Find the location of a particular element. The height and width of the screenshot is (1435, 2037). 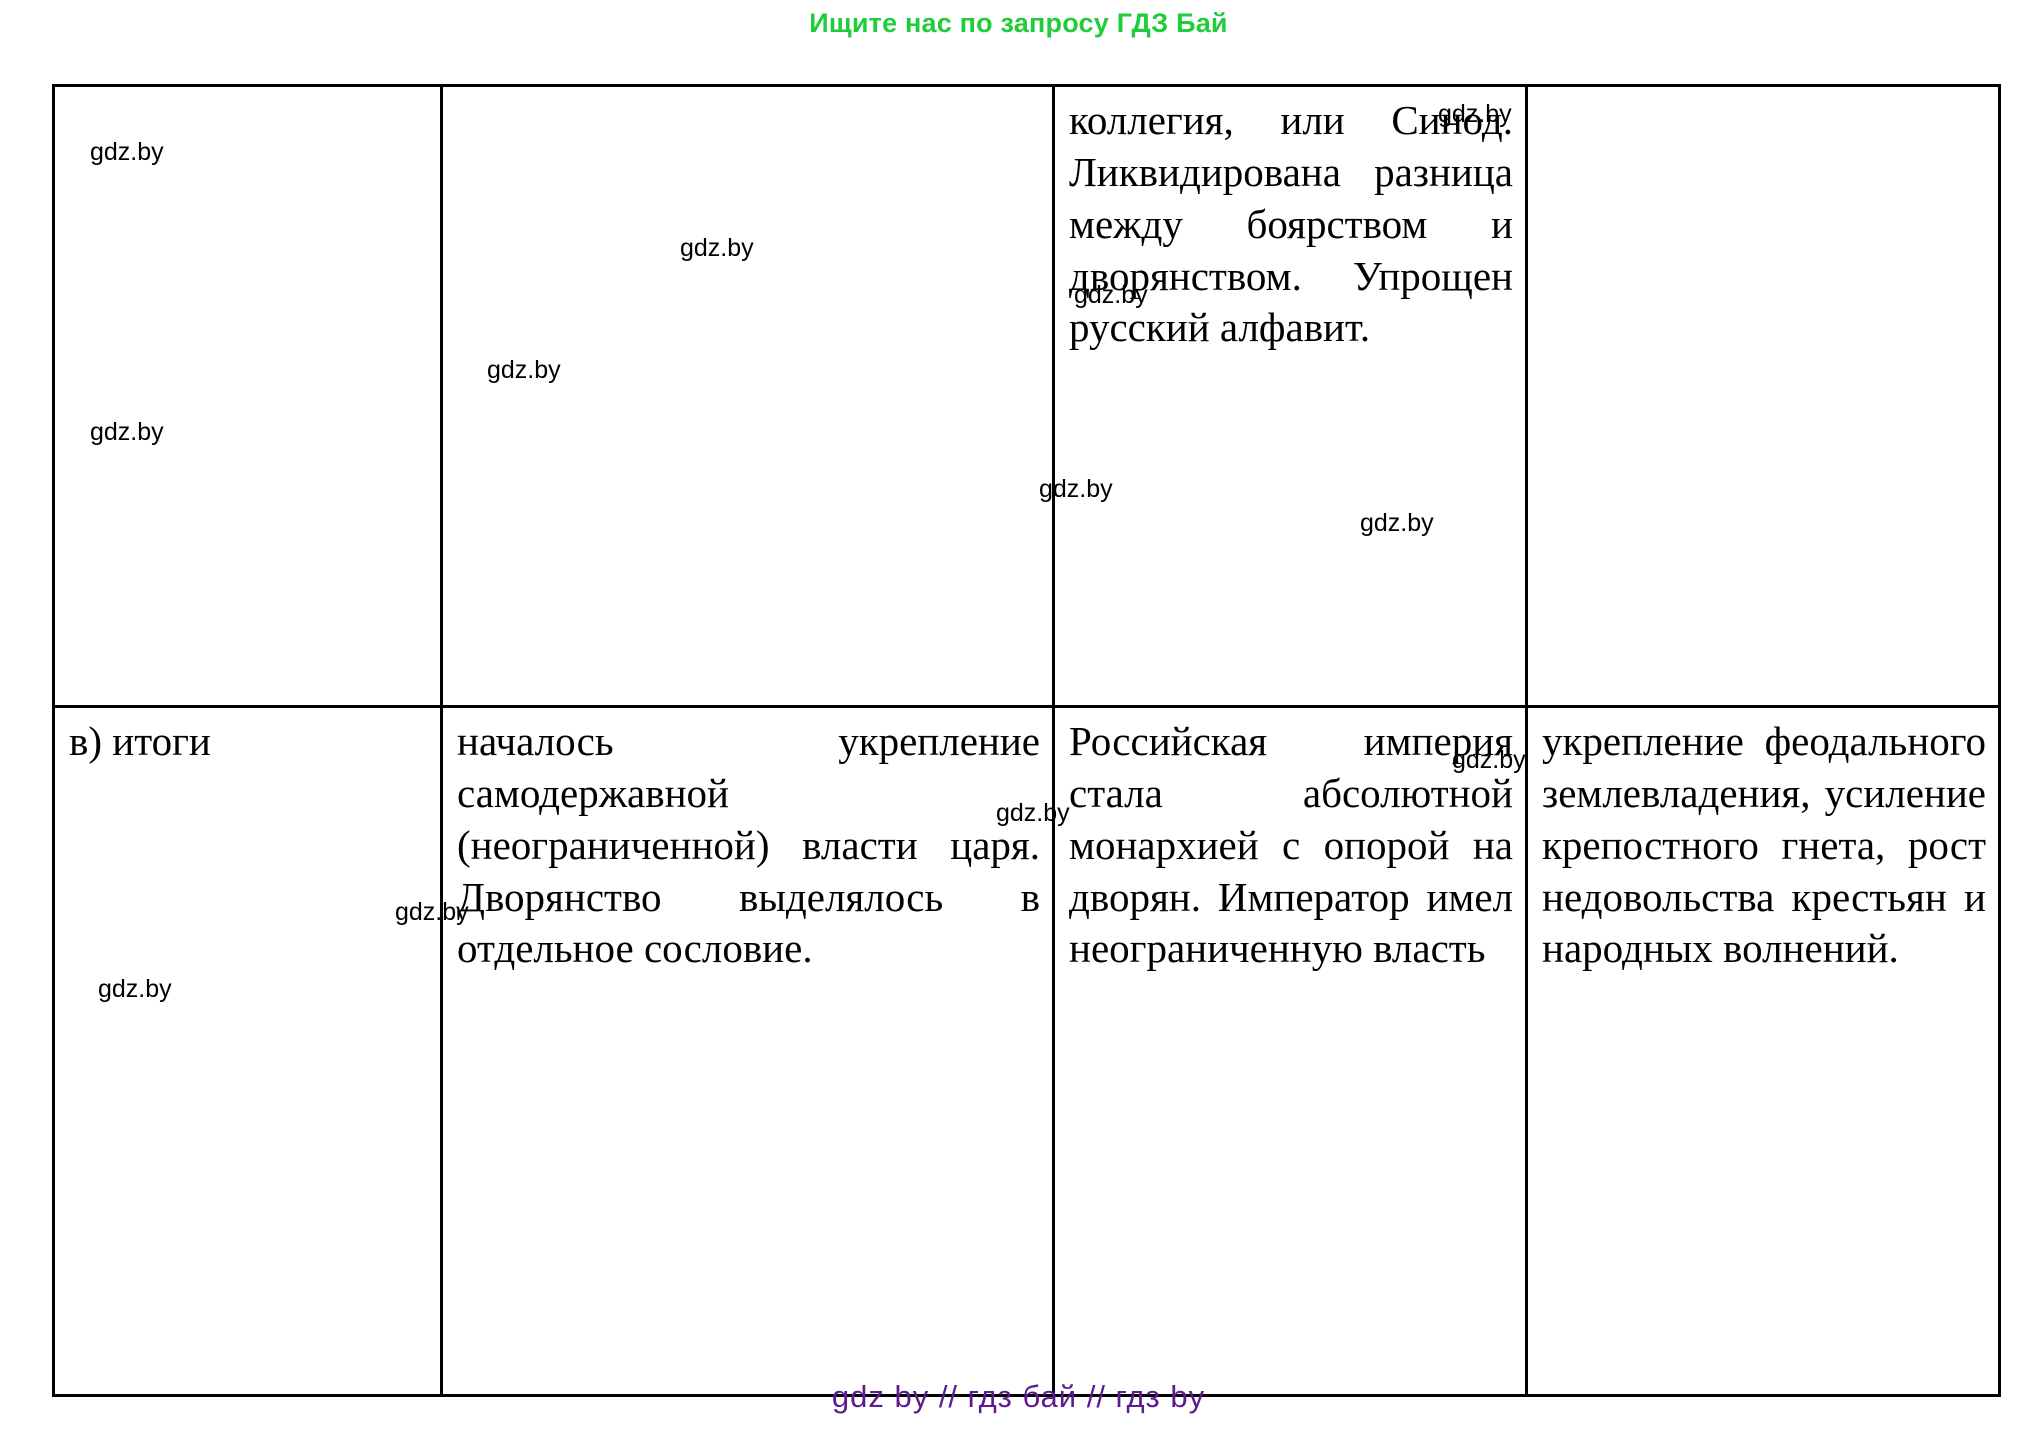

cell-text-r2c1: в) итоги is located at coordinates (140, 741).